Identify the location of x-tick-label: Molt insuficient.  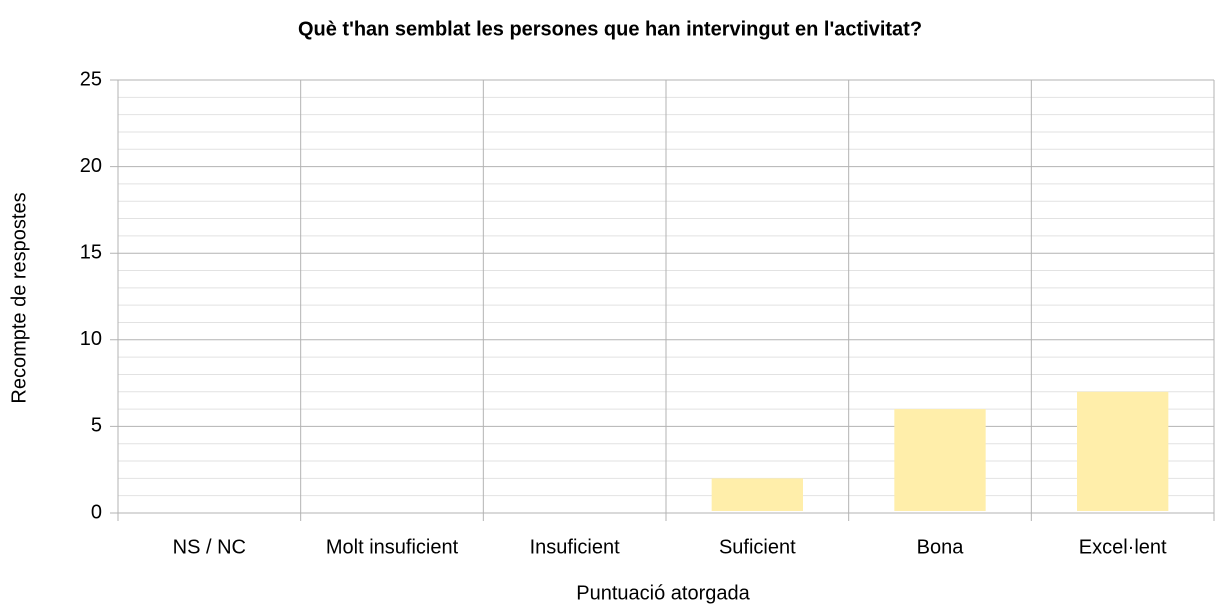
(392, 547).